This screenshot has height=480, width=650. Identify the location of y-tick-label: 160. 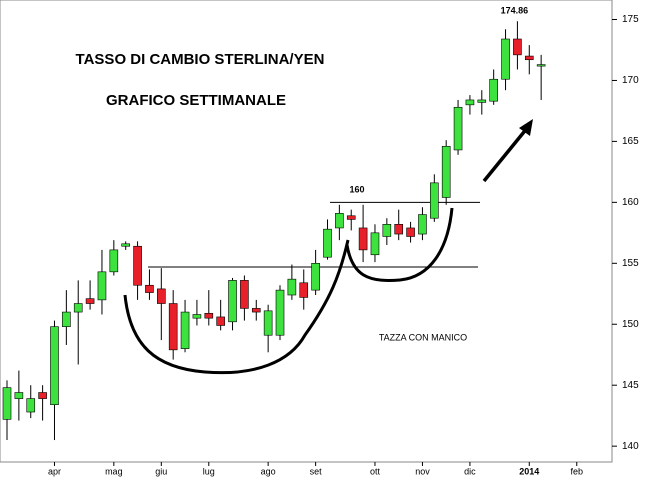
(630, 202).